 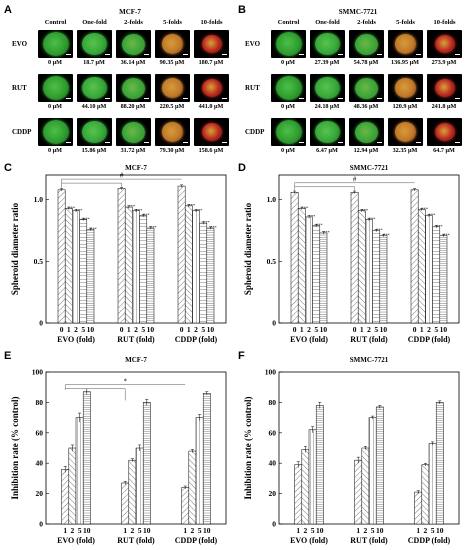 I want to click on y-axis-label: Spheroid diameter ratio, so click(x=248, y=248).